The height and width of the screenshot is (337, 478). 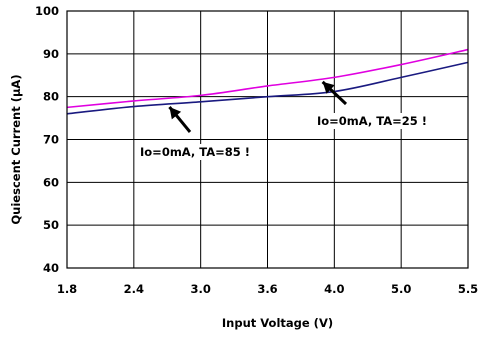 I want to click on annotations: Io=0mA, TA=85 ! Io=0mA, TA=25 !, so click(x=284, y=120).